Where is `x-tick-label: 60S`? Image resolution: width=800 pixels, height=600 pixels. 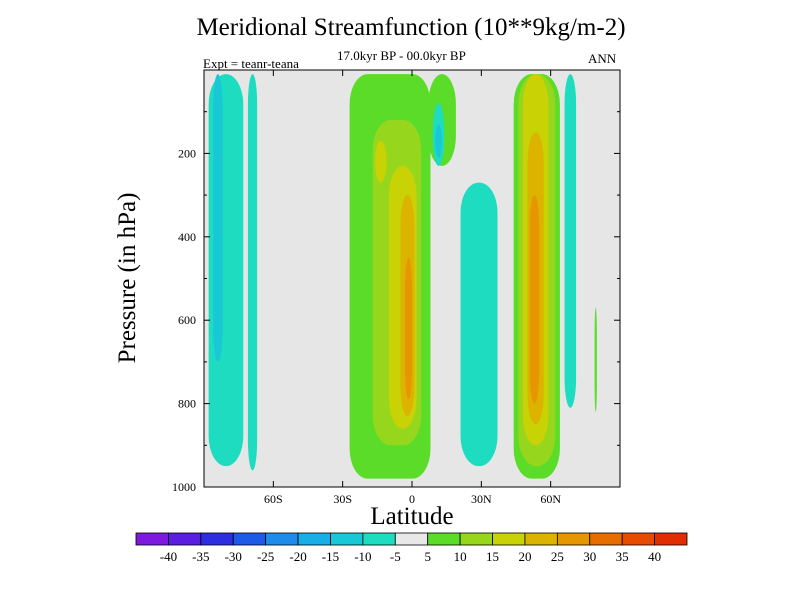
x-tick-label: 60S is located at coordinates (273, 499).